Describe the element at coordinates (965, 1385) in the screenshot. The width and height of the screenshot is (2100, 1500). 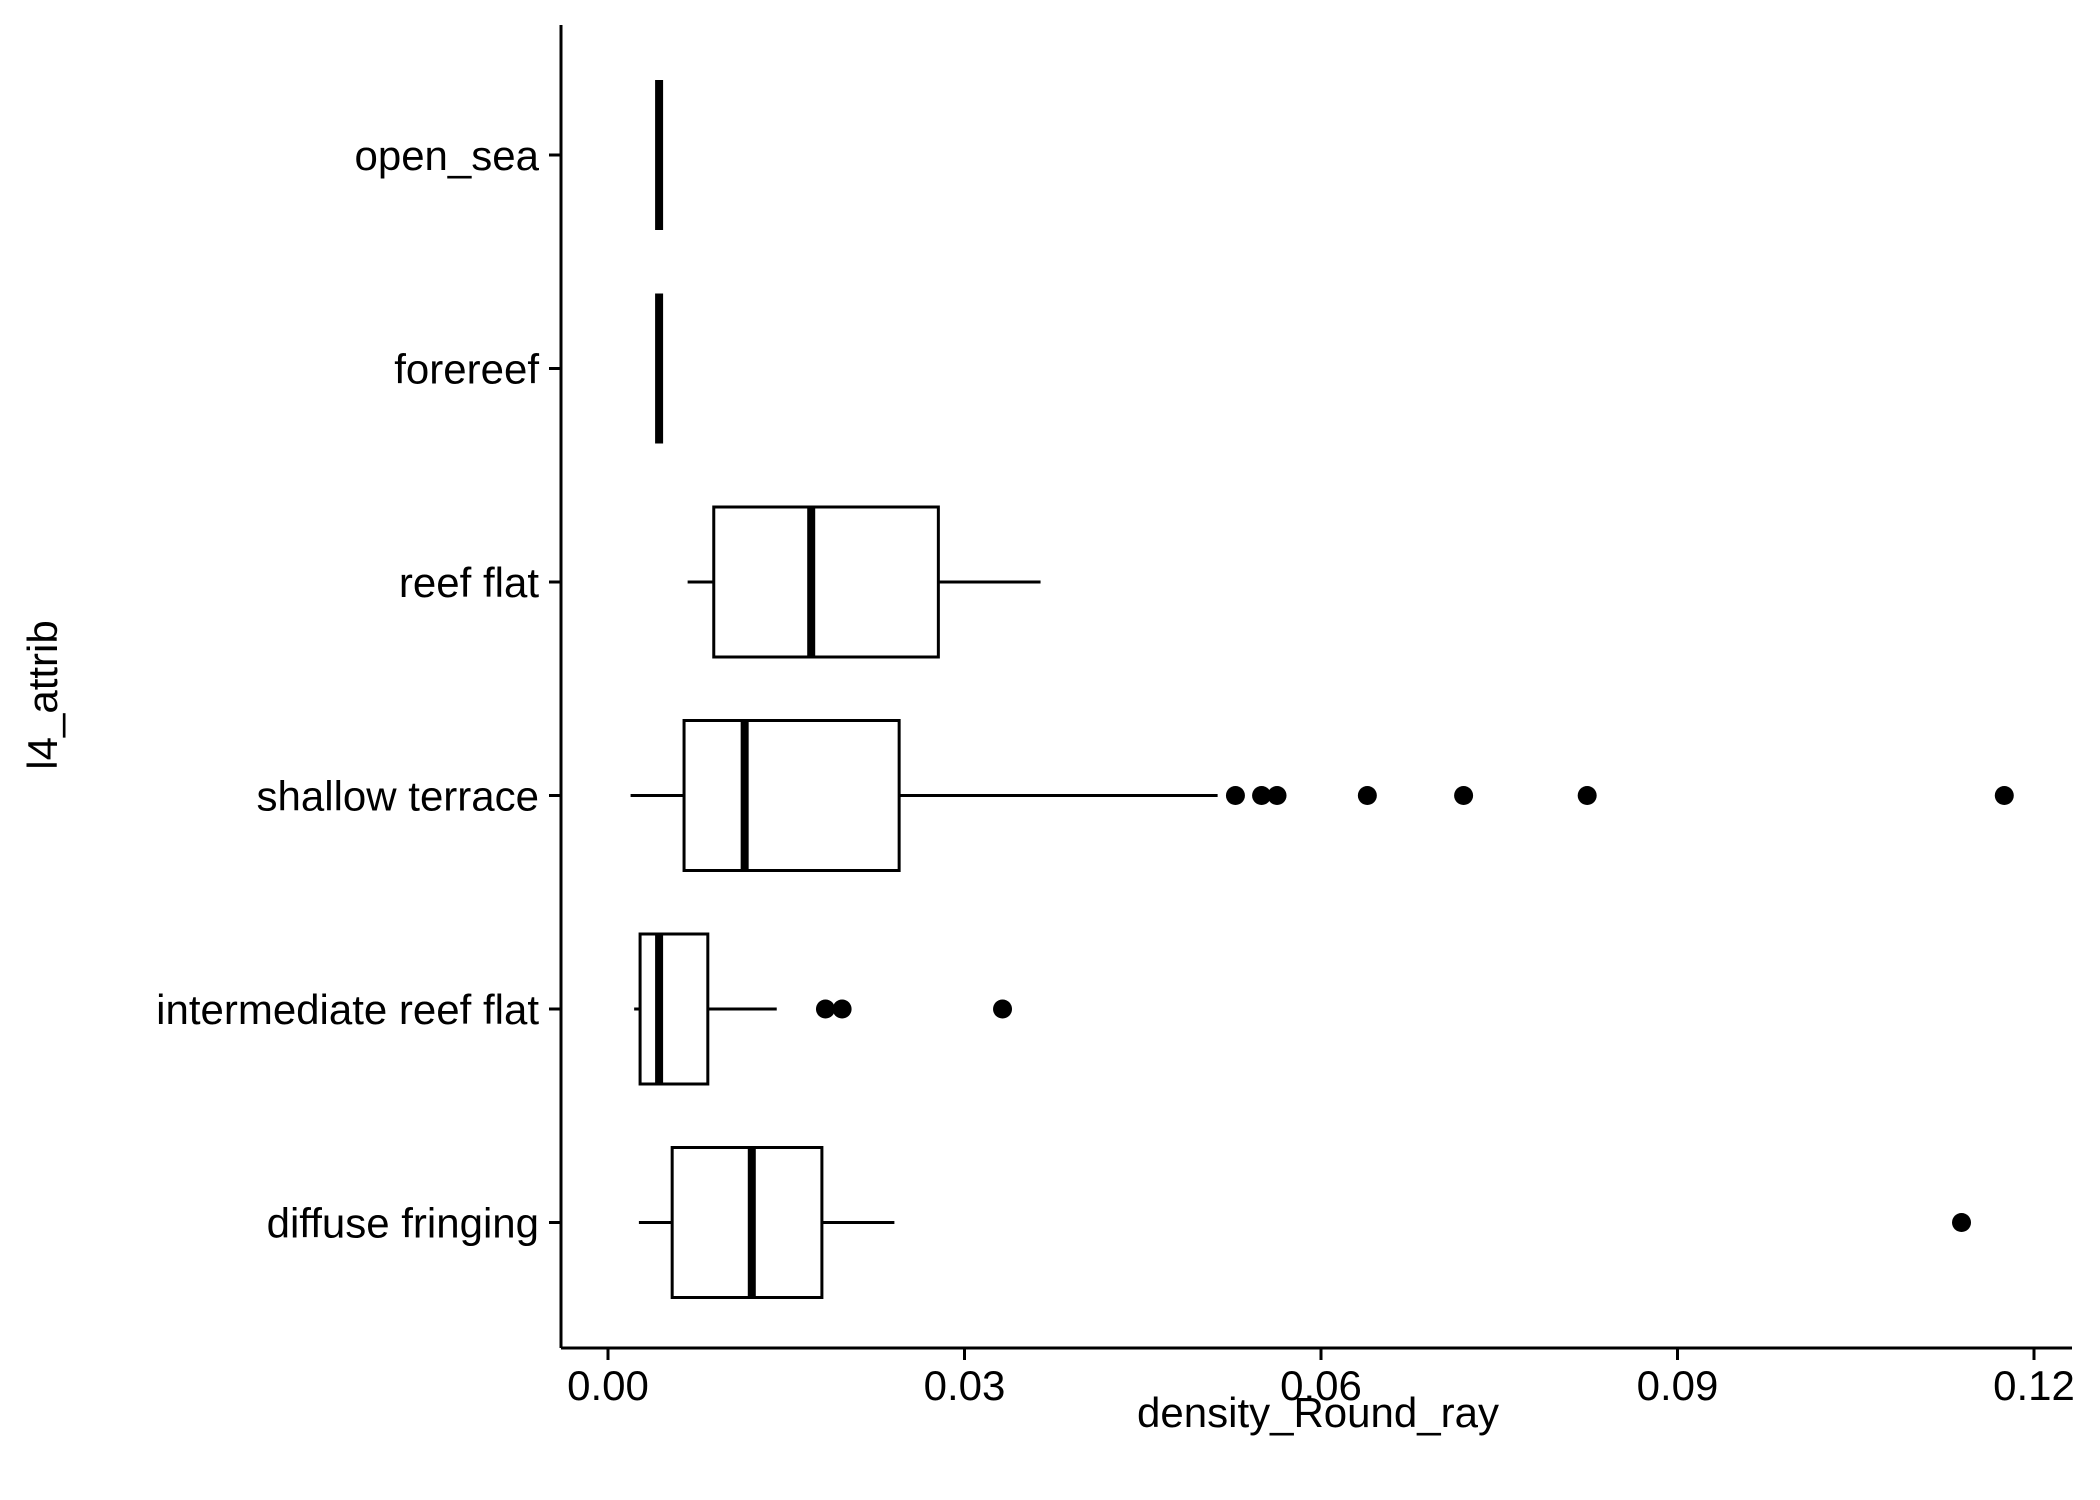
I see `x-tick-label: 0.03` at that location.